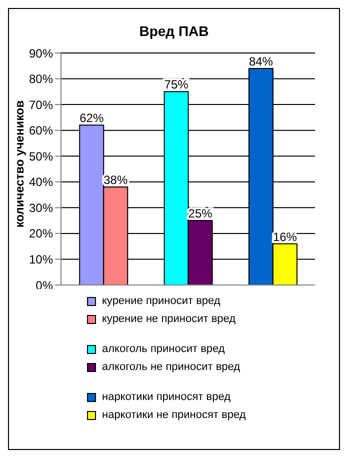  I want to click on data-label: 62%, so click(92, 118).